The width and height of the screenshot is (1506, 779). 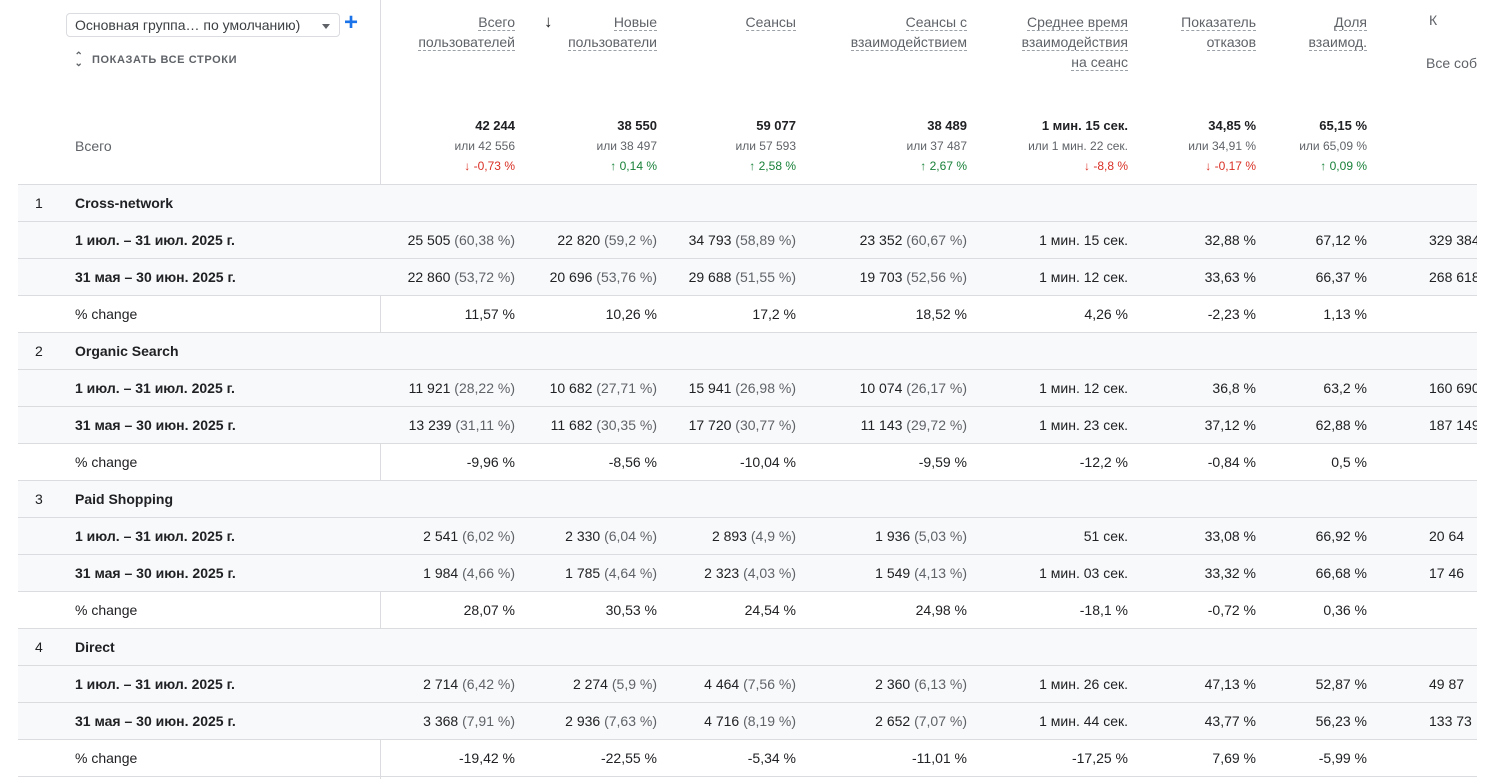 I want to click on total-compare: или 38 497, so click(x=626, y=146).